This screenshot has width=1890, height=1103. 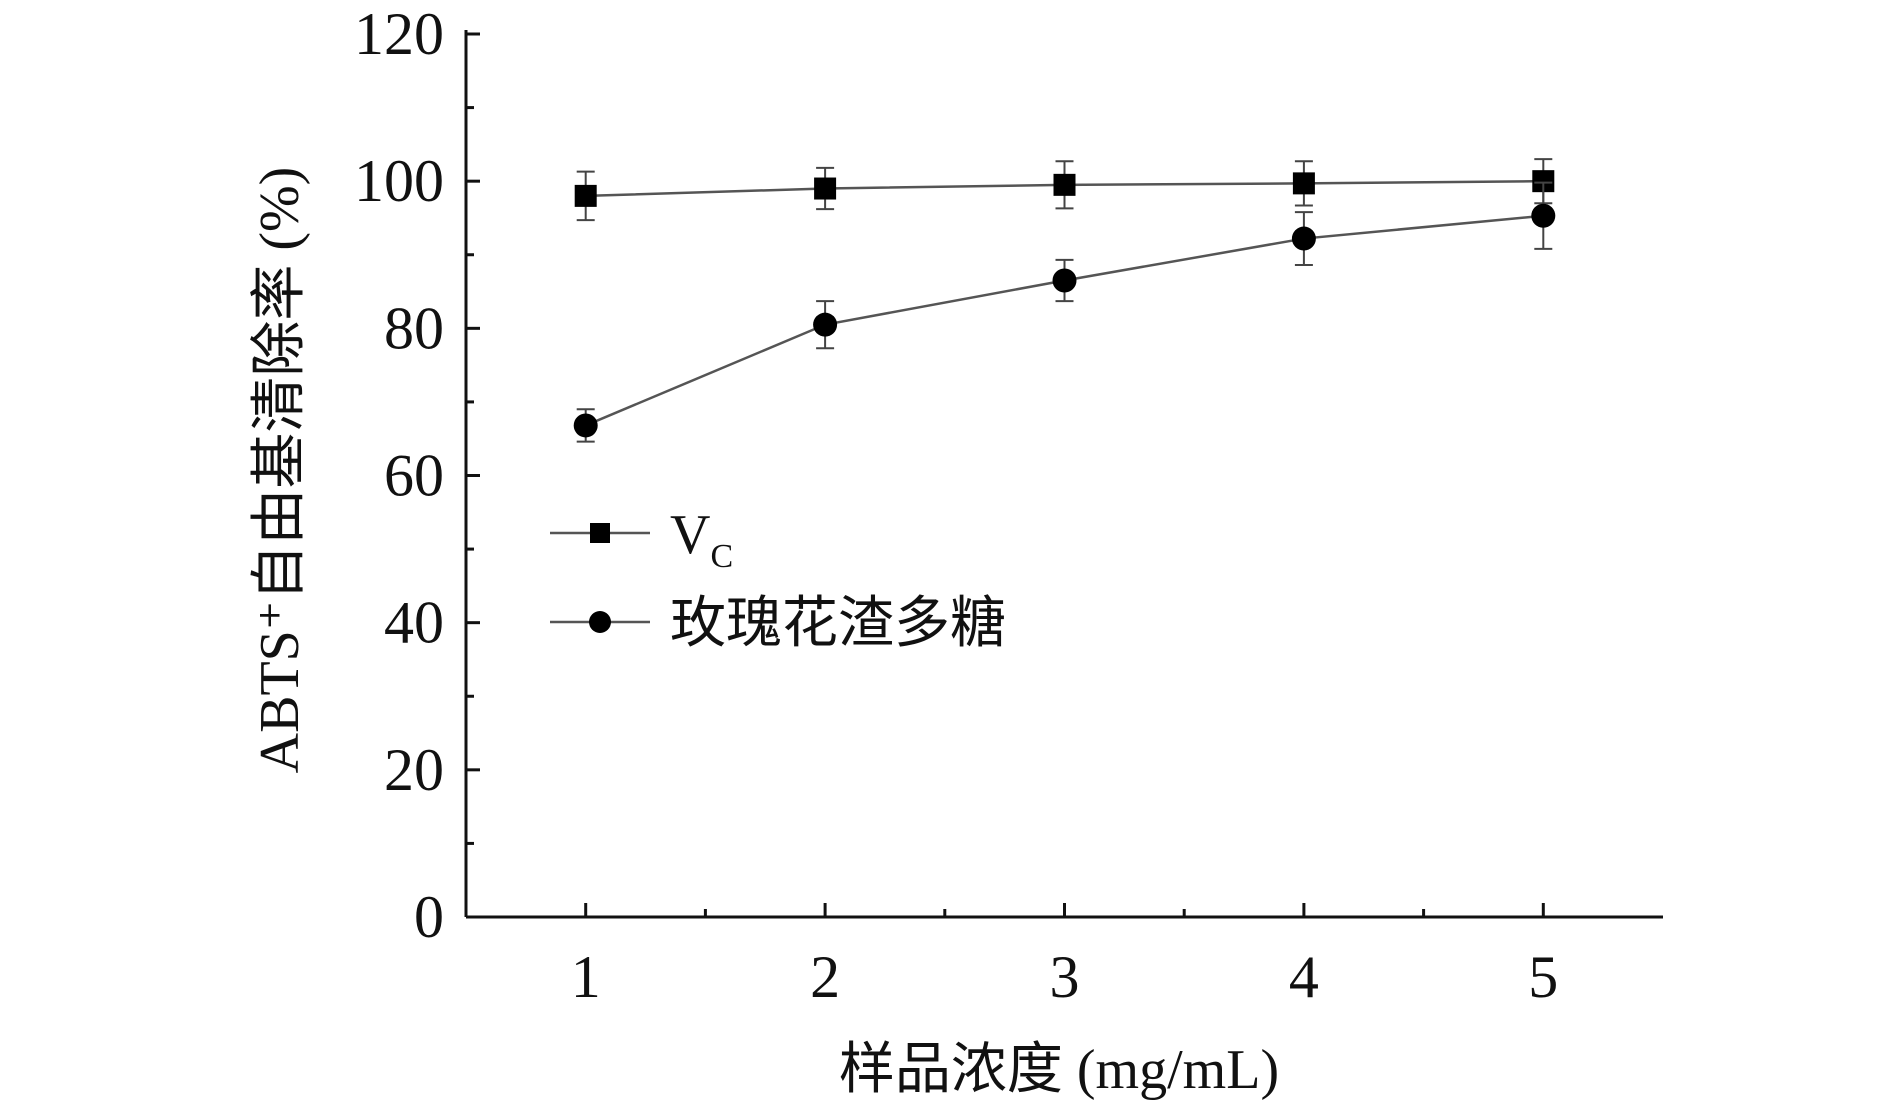 I want to click on legend-label-main: V, so click(x=690, y=535).